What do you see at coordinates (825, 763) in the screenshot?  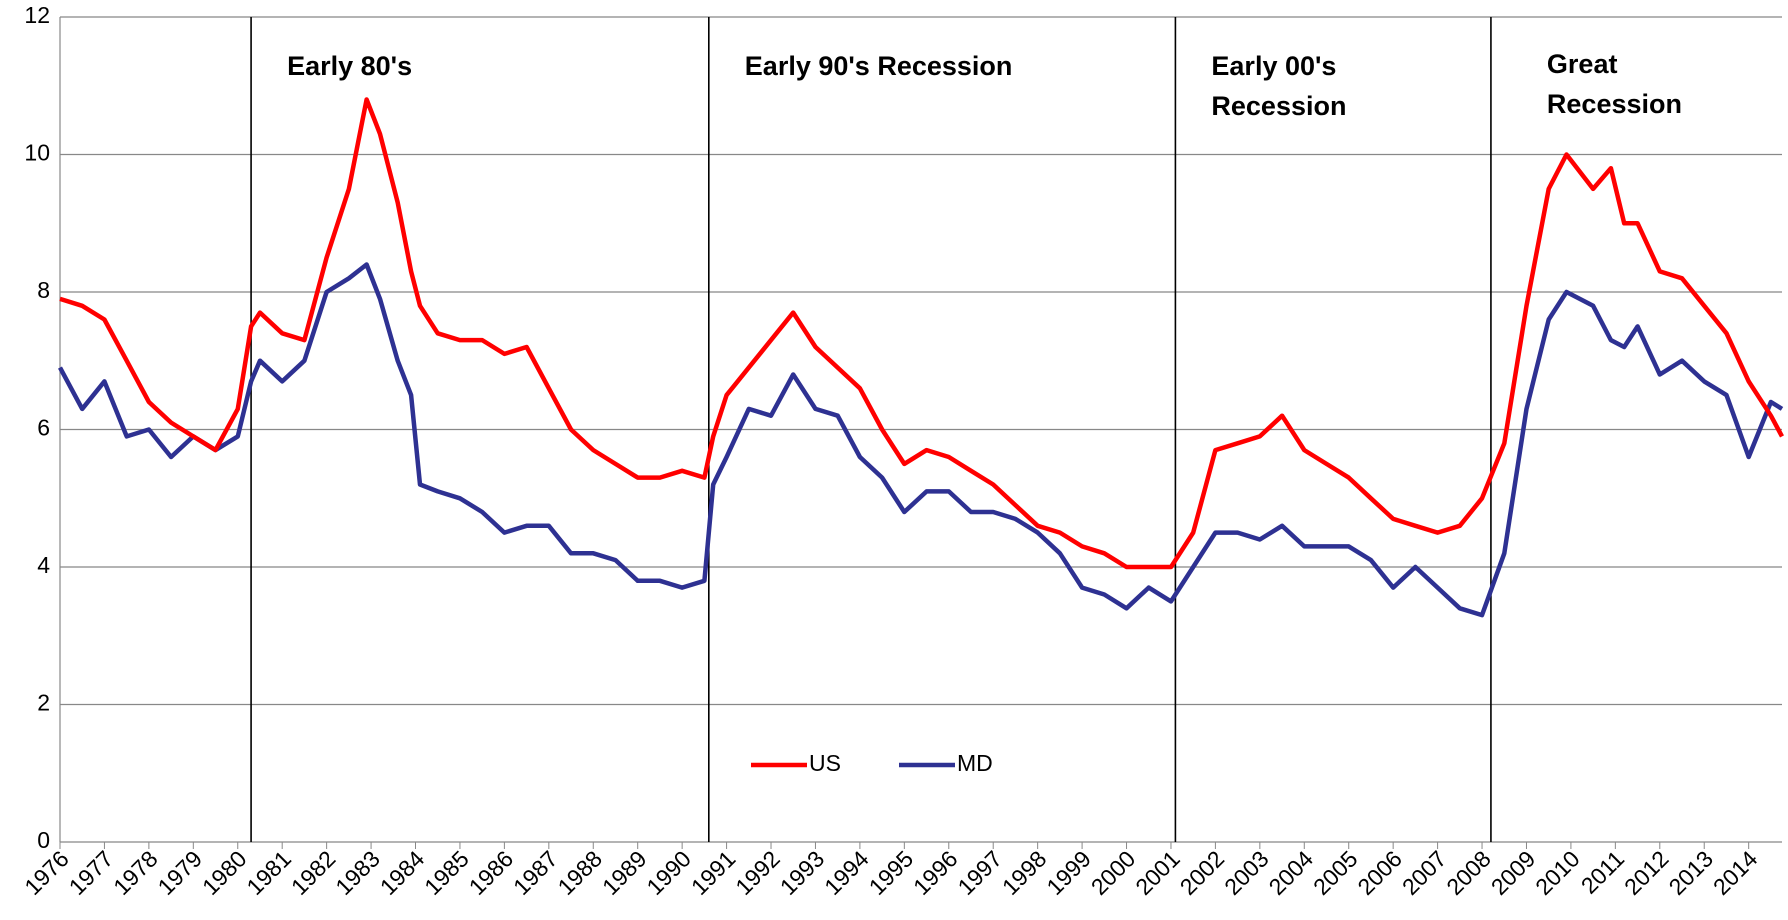 I see `legend-label: US` at bounding box center [825, 763].